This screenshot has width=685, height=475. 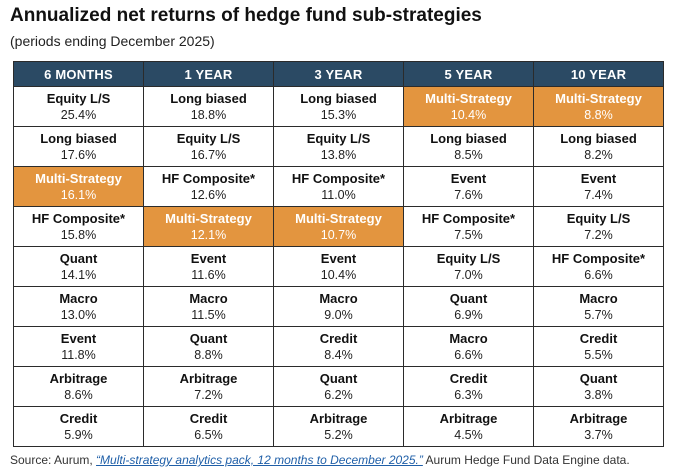 I want to click on return-value: 5.5%, so click(x=598, y=355).